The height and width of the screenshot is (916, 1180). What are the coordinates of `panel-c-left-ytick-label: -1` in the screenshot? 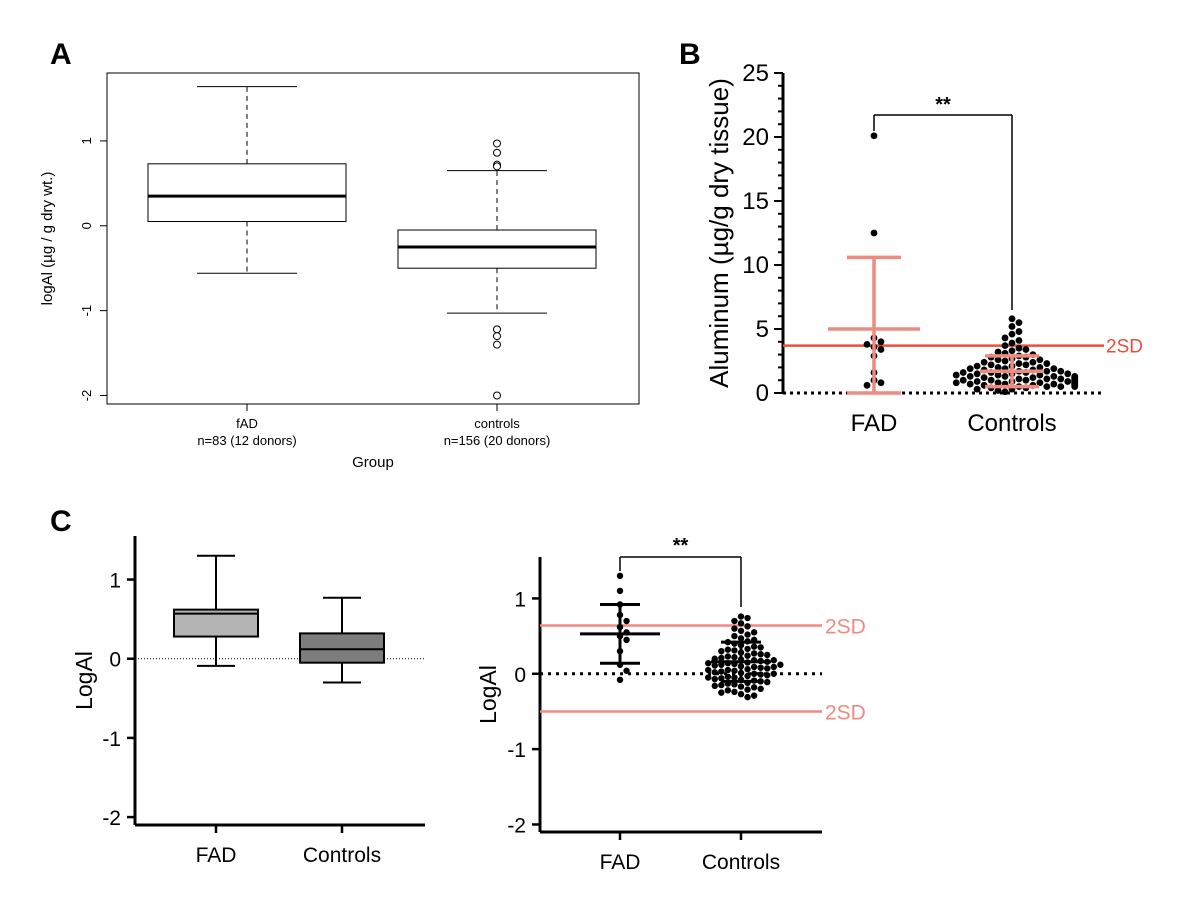 It's located at (111, 739).